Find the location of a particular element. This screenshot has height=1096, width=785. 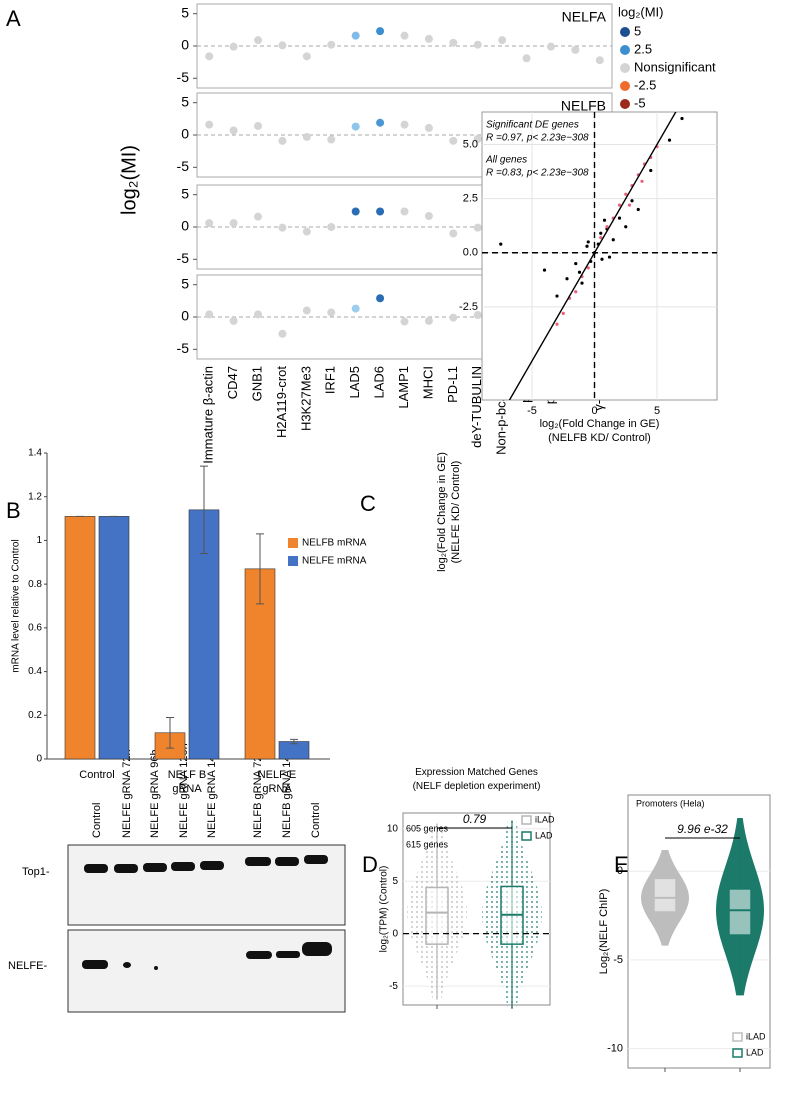

x-tick-label-line: NELF B is located at coordinates (187, 775).